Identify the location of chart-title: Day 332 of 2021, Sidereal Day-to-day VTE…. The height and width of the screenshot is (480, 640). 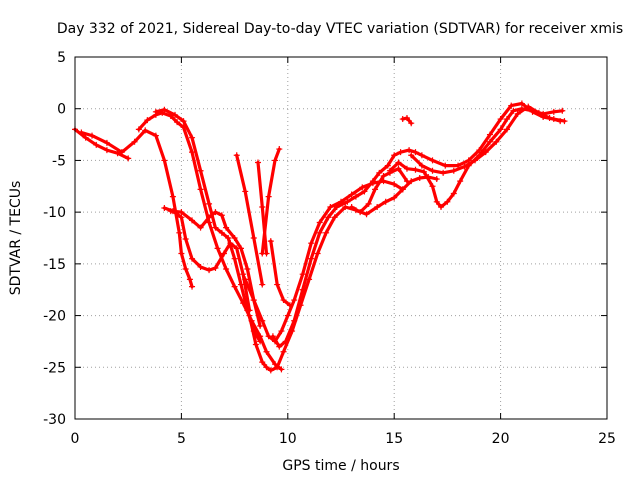
(340, 29).